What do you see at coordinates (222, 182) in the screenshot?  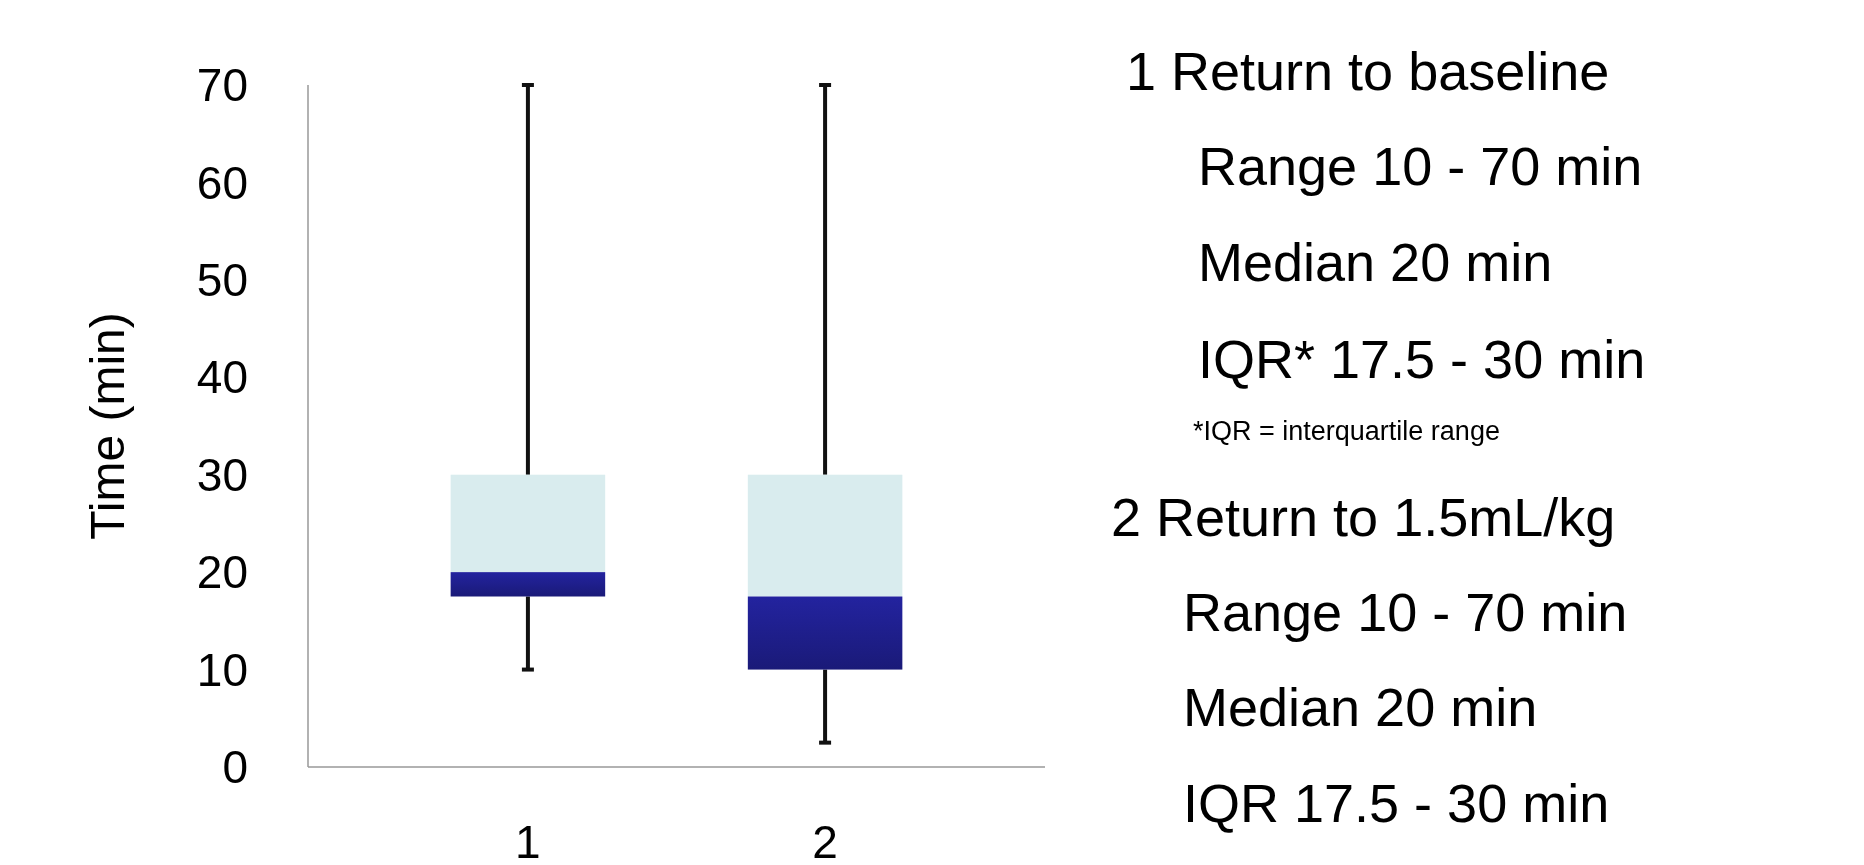 I see `y-tick-label: 60` at bounding box center [222, 182].